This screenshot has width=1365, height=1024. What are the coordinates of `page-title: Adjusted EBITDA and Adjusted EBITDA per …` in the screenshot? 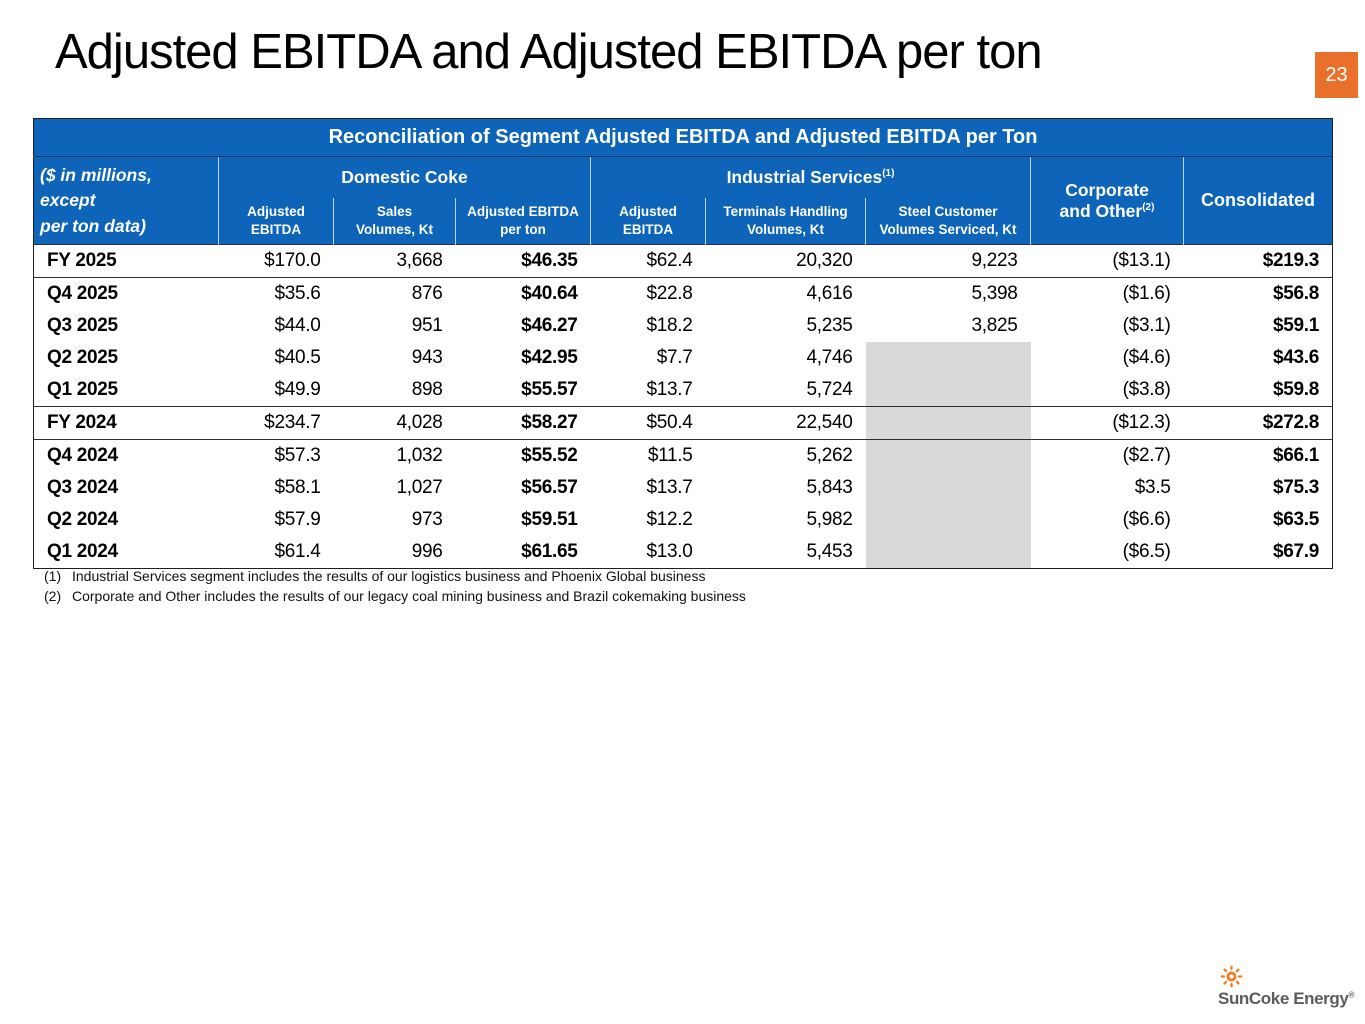 It's located at (549, 52).